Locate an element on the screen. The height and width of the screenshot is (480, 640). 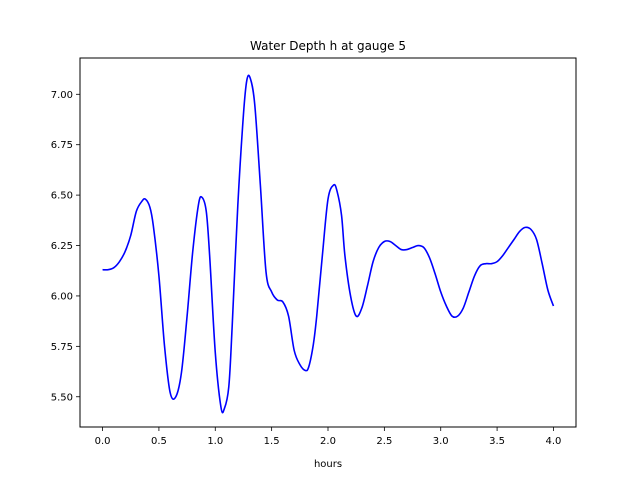
y-tick-label: 6.25 is located at coordinates (62, 246).